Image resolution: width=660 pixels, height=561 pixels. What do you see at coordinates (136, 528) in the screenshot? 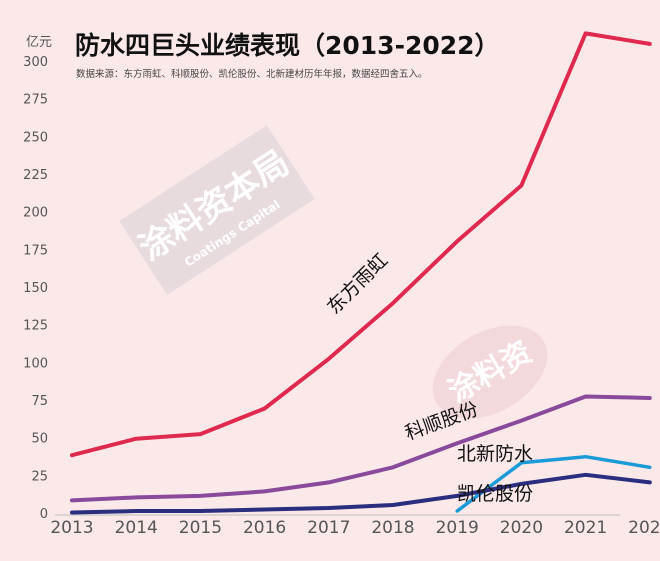
I see `x-tick-label: 2014` at bounding box center [136, 528].